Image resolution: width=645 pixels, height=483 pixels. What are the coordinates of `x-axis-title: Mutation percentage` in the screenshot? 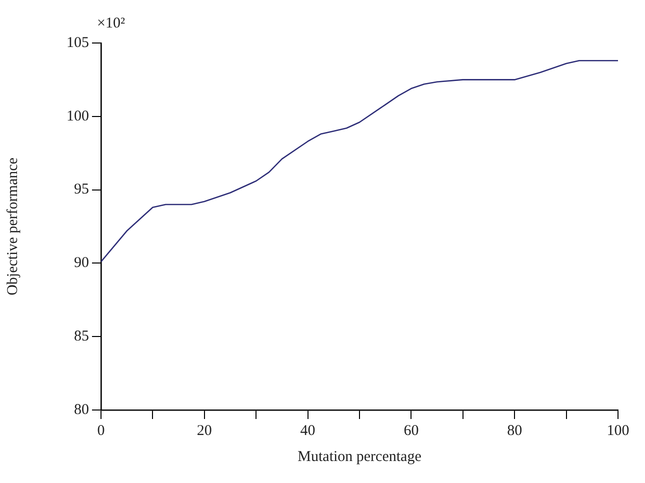 It's located at (360, 456).